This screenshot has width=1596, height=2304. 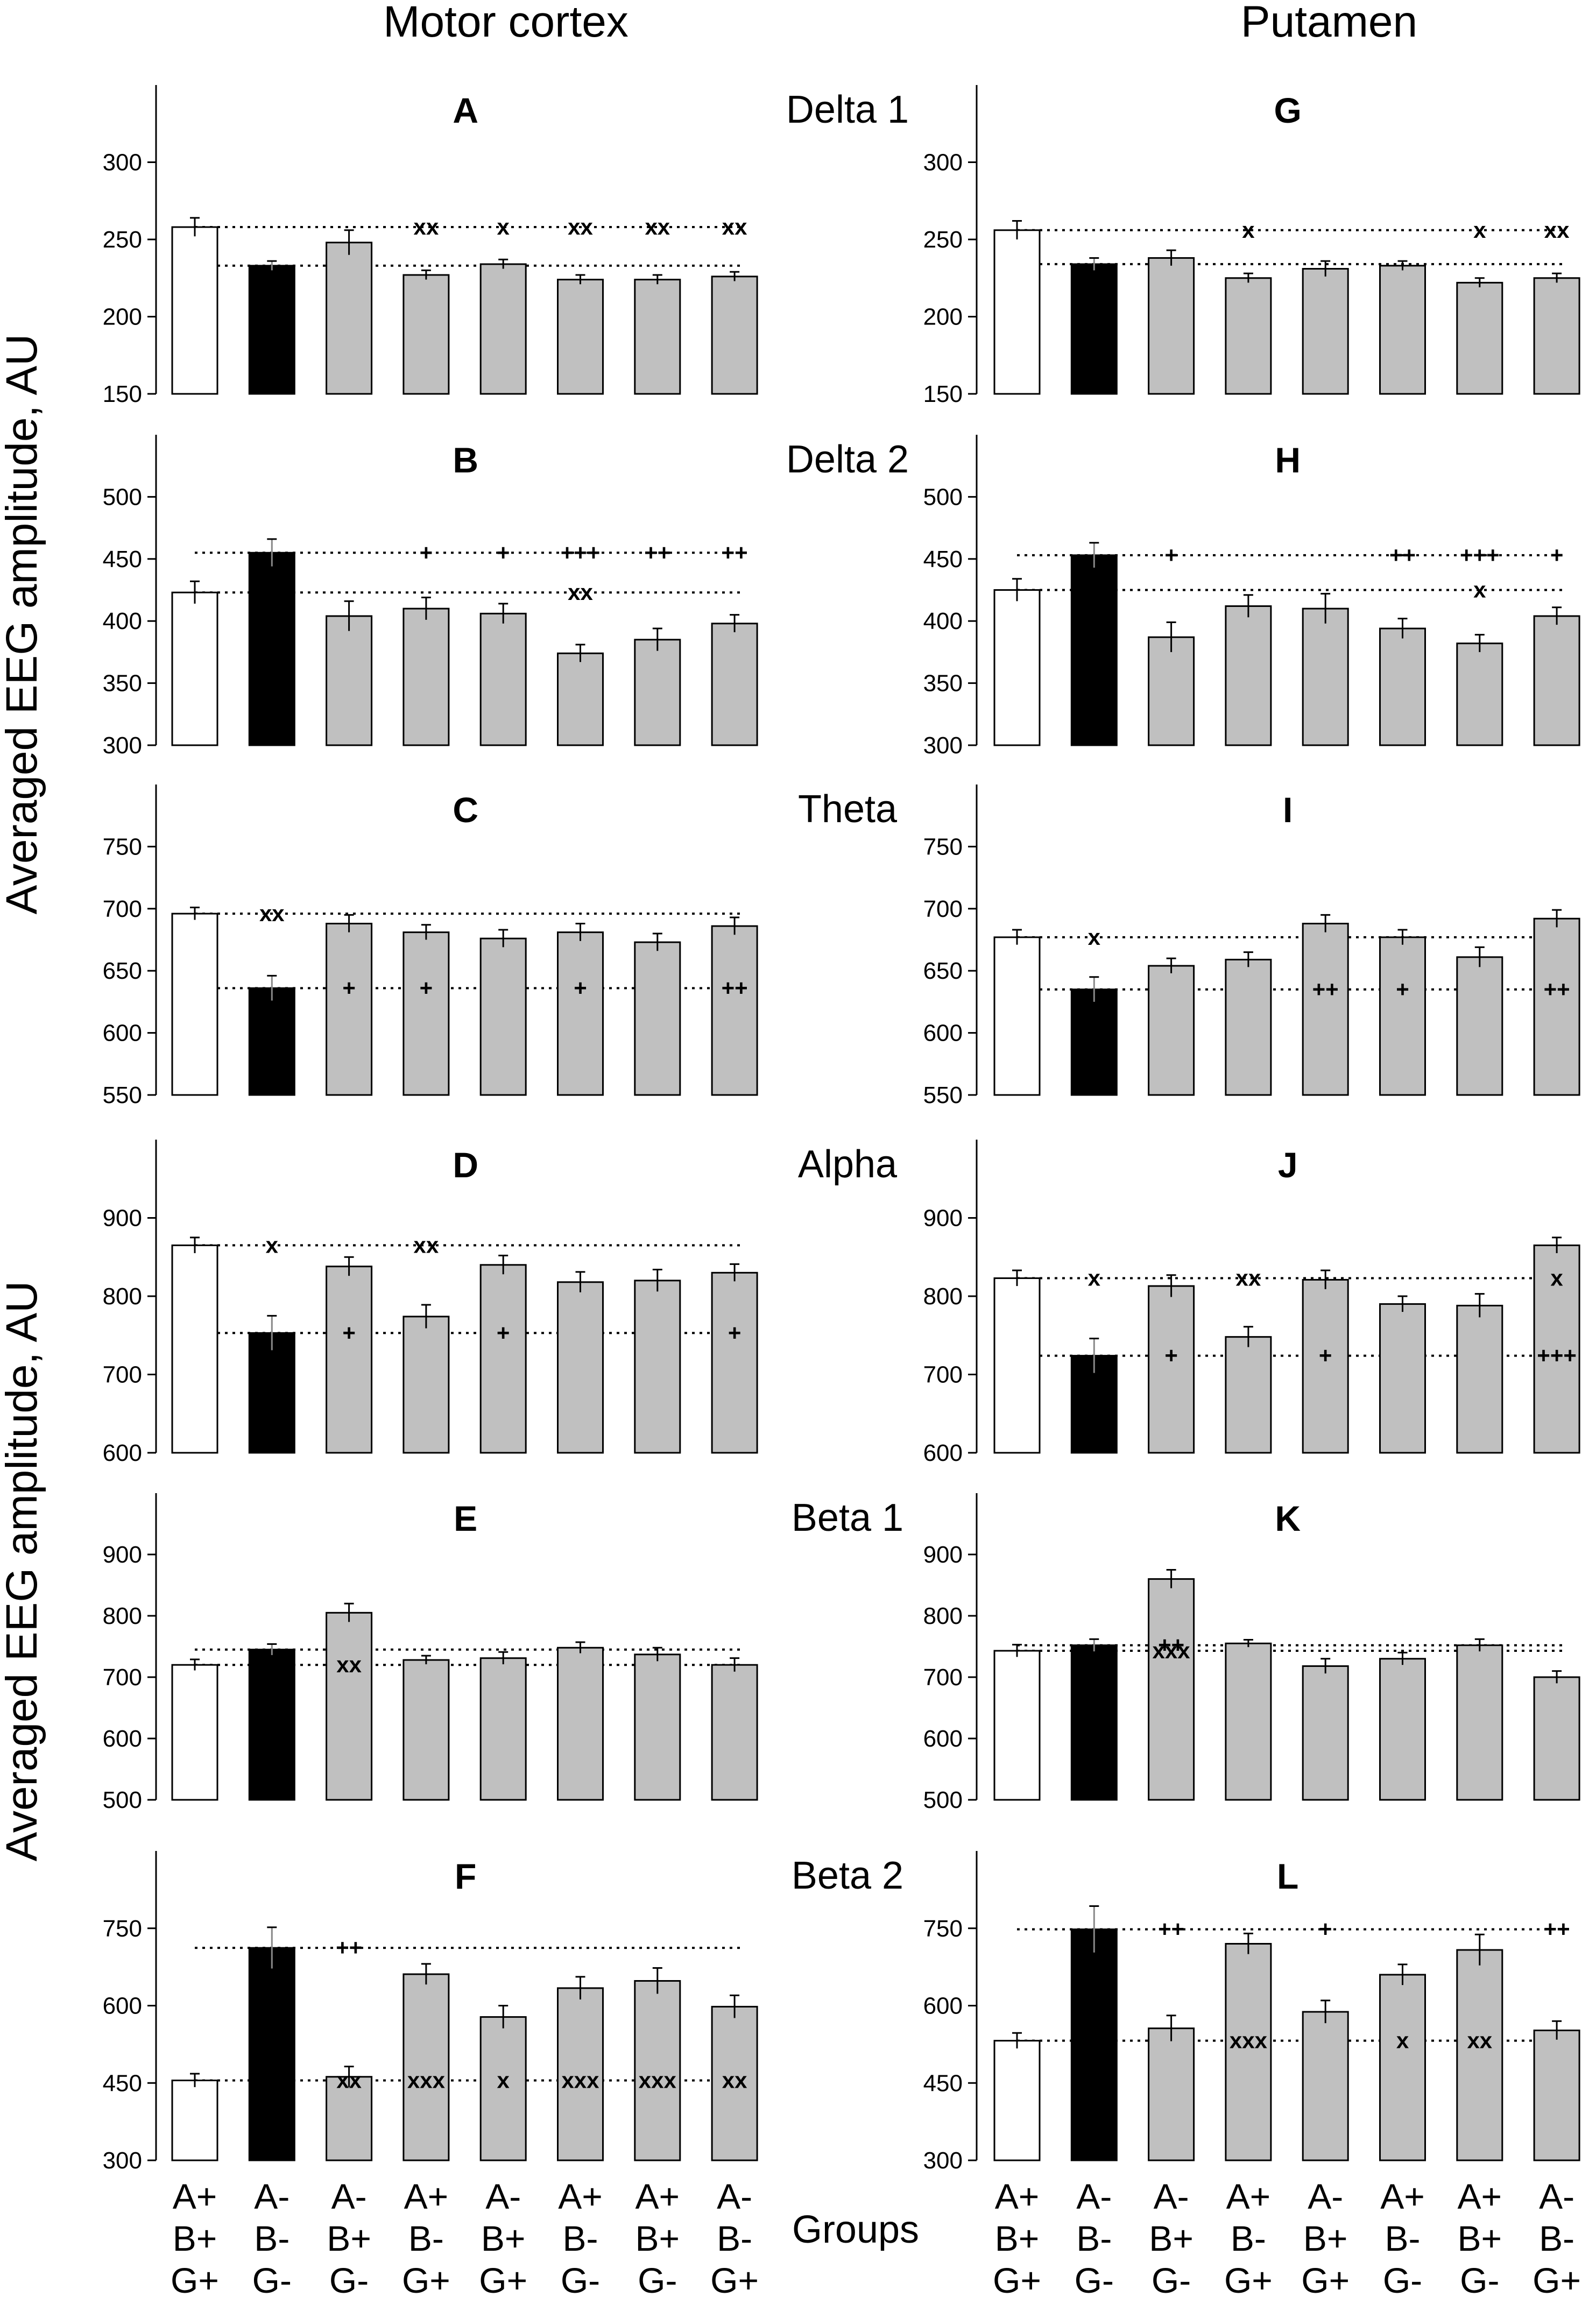 What do you see at coordinates (122, 1929) in the screenshot?
I see `y-tick-label: 750` at bounding box center [122, 1929].